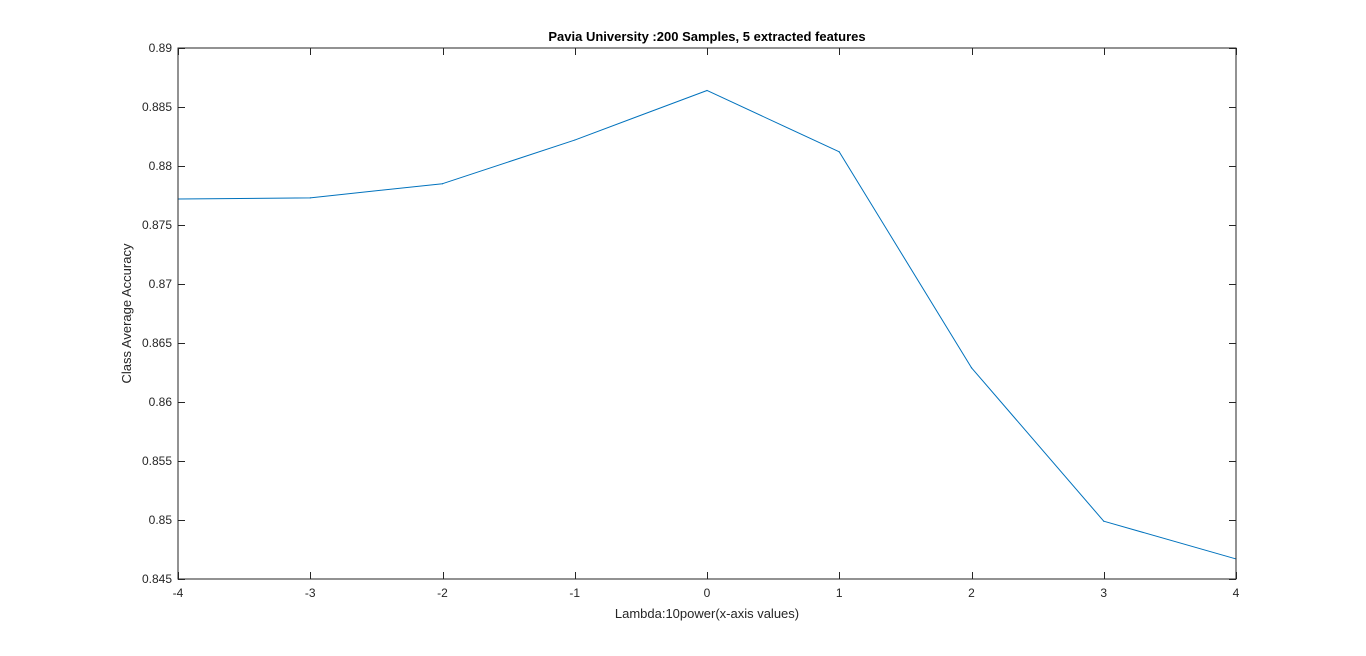 This screenshot has width=1366, height=656. Describe the element at coordinates (442, 593) in the screenshot. I see `x-tick-label: -2` at that location.